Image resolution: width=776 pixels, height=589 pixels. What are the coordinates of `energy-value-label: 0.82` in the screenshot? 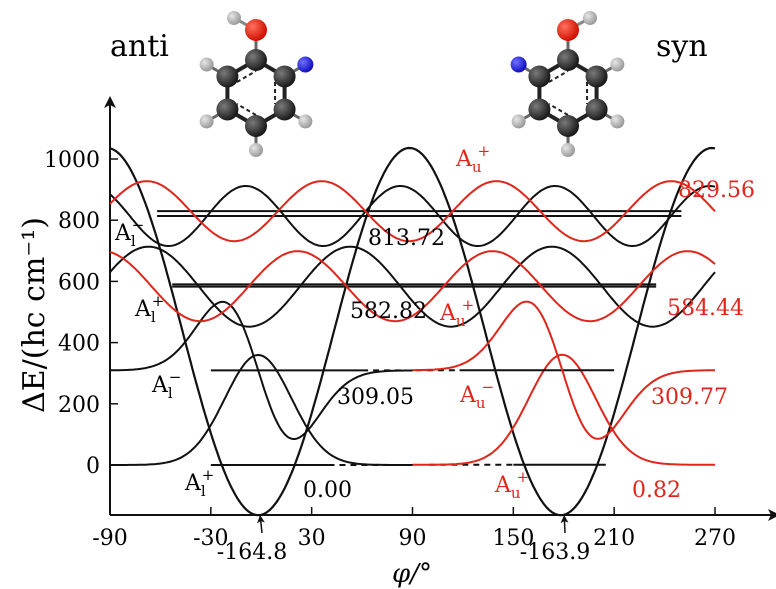 It's located at (656, 490).